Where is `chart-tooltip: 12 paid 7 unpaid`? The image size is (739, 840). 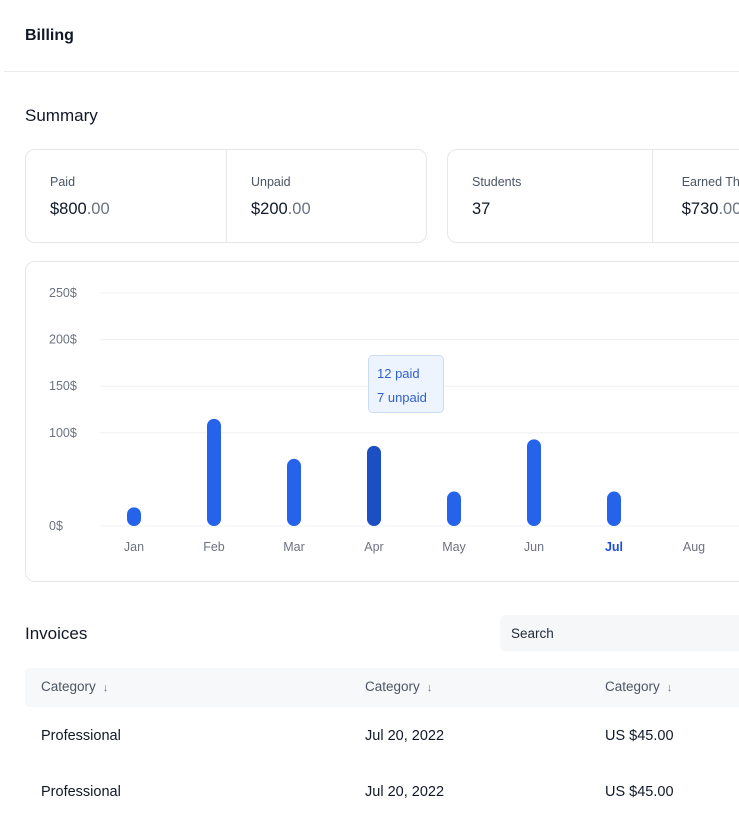 chart-tooltip: 12 paid 7 unpaid is located at coordinates (406, 384).